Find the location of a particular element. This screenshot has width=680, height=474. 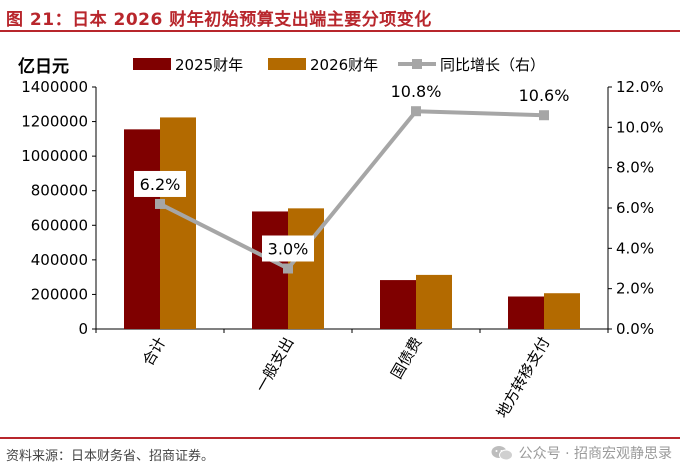

left-tick-label: 0 is located at coordinates (83, 329).